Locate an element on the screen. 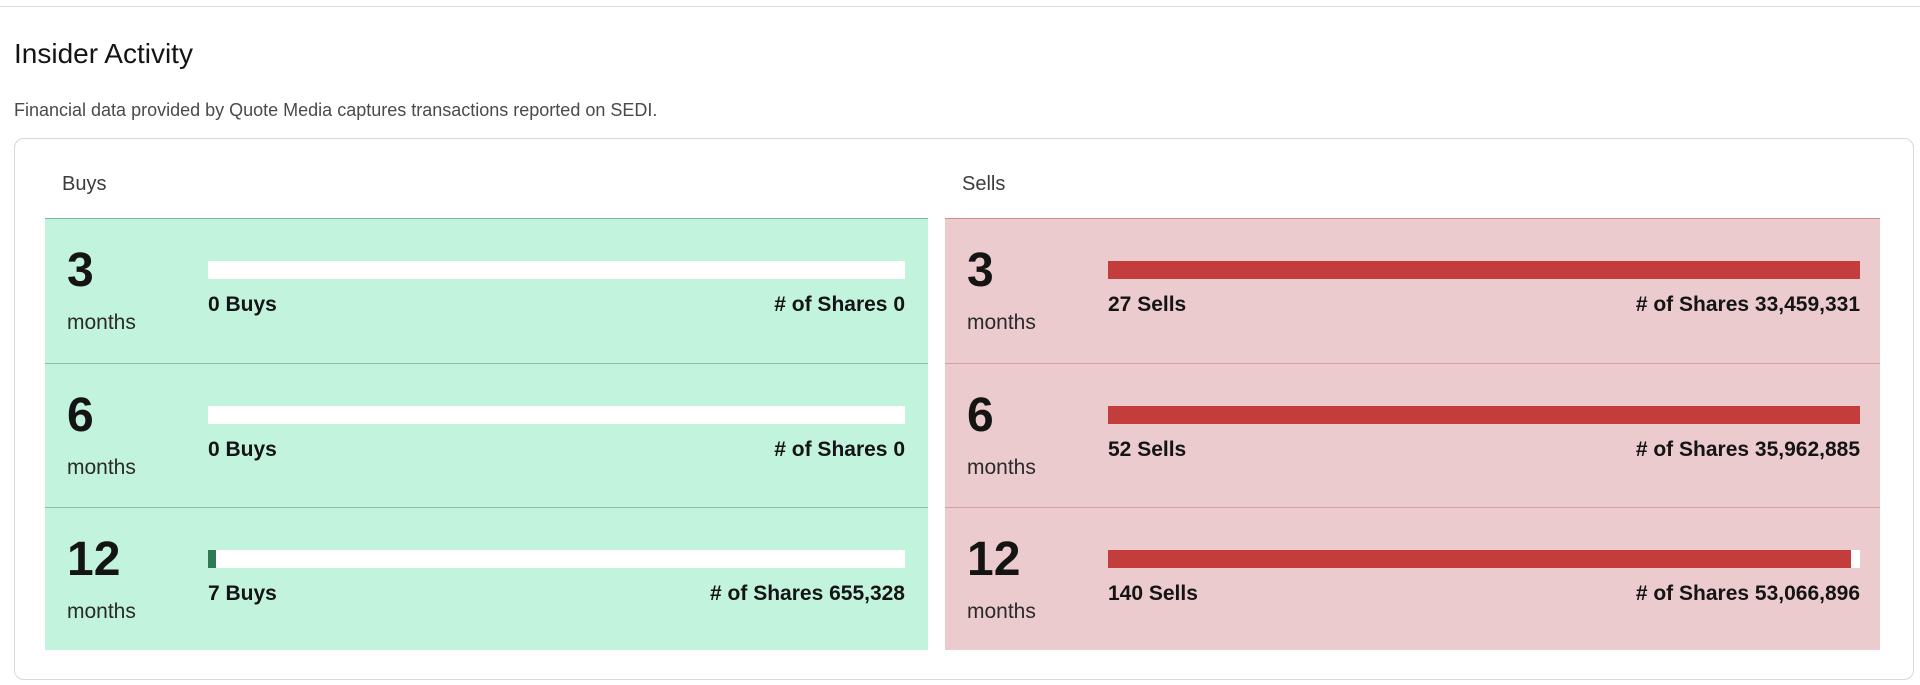 Image resolution: width=1920 pixels, height=685 pixels. buys-row-3-months: 3 months 0 Buys # of Shares 0 is located at coordinates (486, 291).